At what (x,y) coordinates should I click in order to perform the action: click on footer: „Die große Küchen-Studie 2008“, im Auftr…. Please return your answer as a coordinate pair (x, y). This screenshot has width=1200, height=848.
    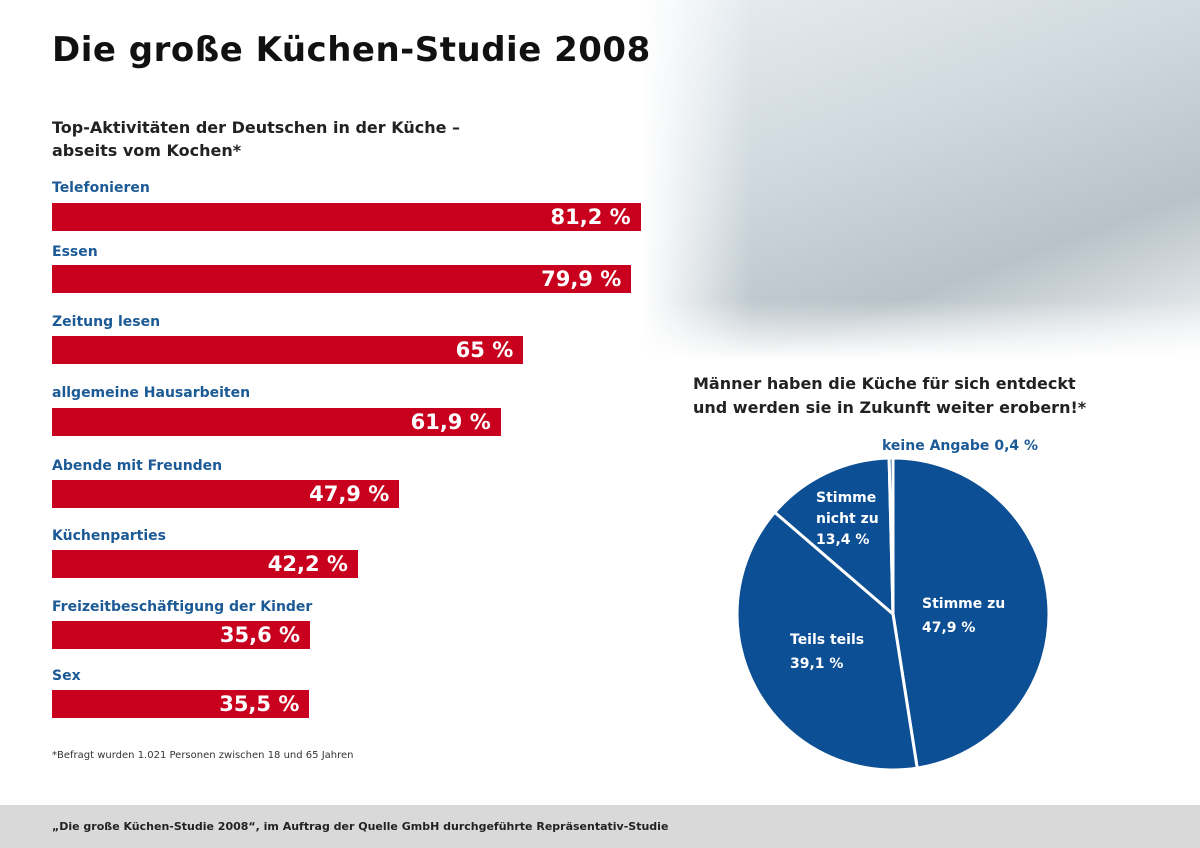
    Looking at the image, I should click on (600, 826).